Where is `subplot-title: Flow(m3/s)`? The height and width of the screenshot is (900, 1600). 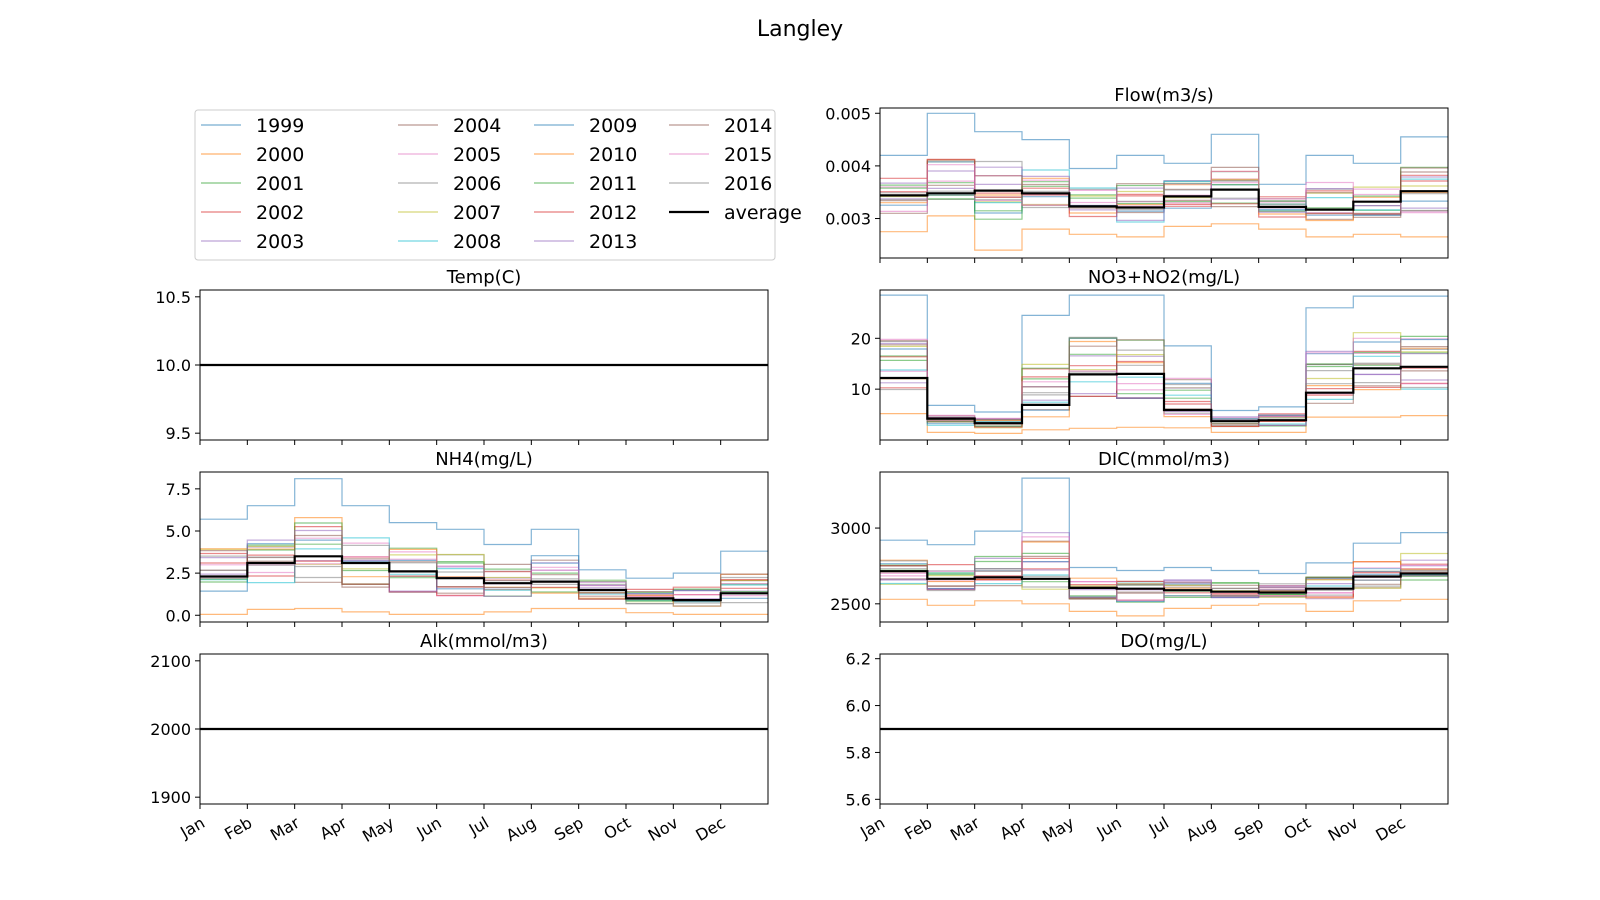 subplot-title: Flow(m3/s) is located at coordinates (1164, 95).